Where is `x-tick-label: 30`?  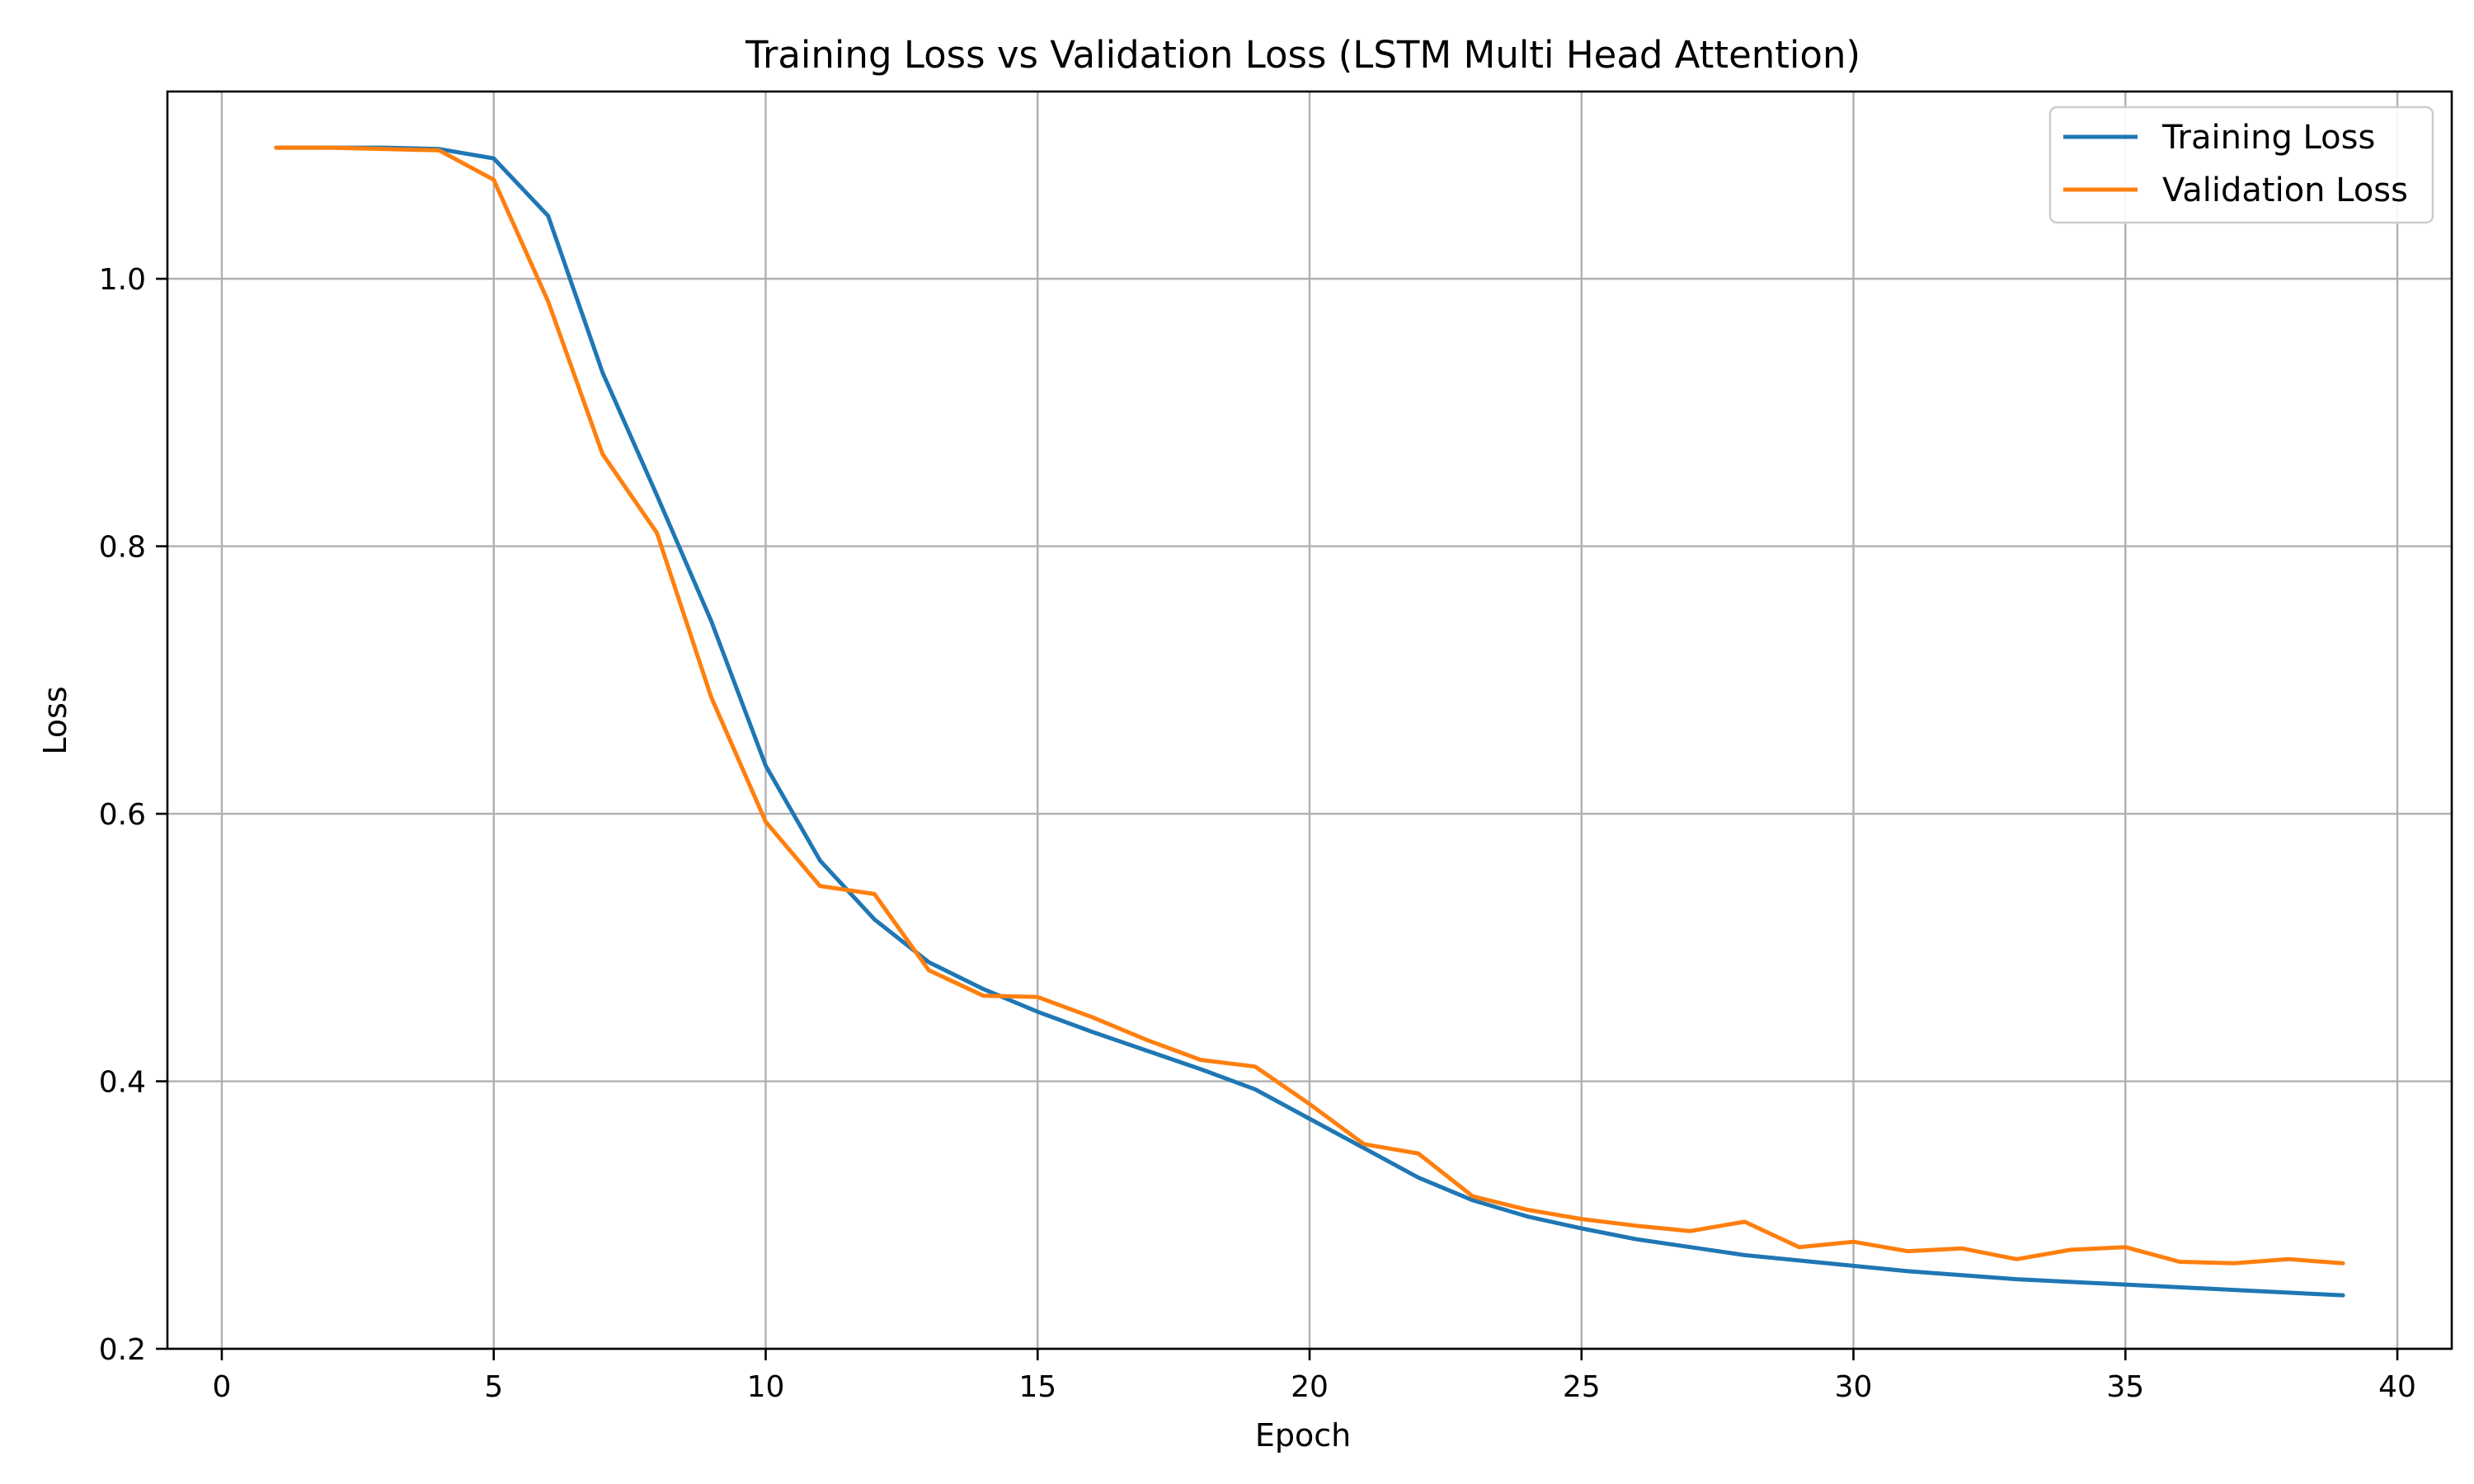 x-tick-label: 30 is located at coordinates (1854, 1387).